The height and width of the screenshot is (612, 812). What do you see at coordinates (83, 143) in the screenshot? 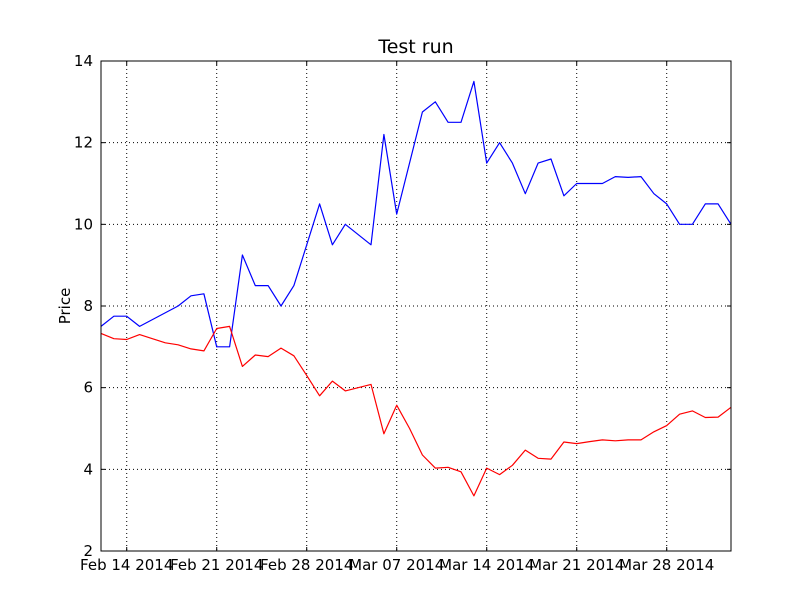
I see `y-tick-label: 12` at bounding box center [83, 143].